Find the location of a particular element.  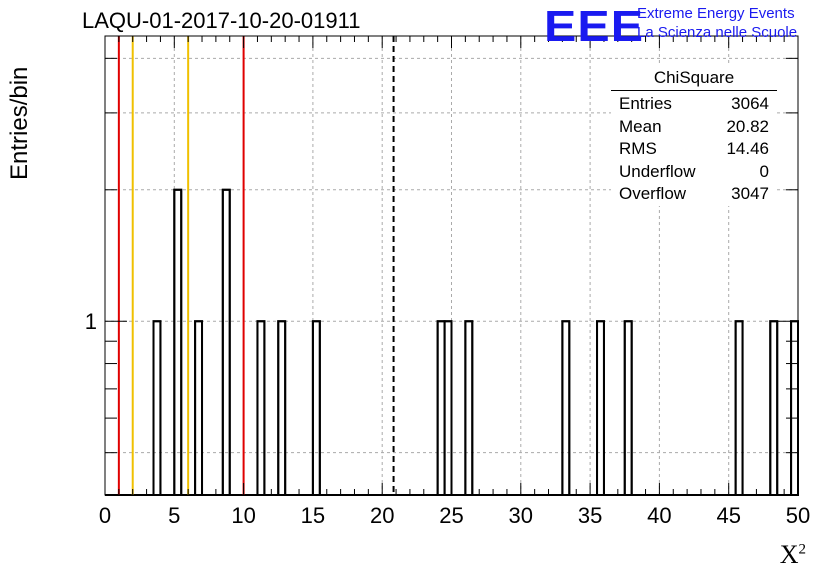

x-tick-label: 45 is located at coordinates (728, 515).